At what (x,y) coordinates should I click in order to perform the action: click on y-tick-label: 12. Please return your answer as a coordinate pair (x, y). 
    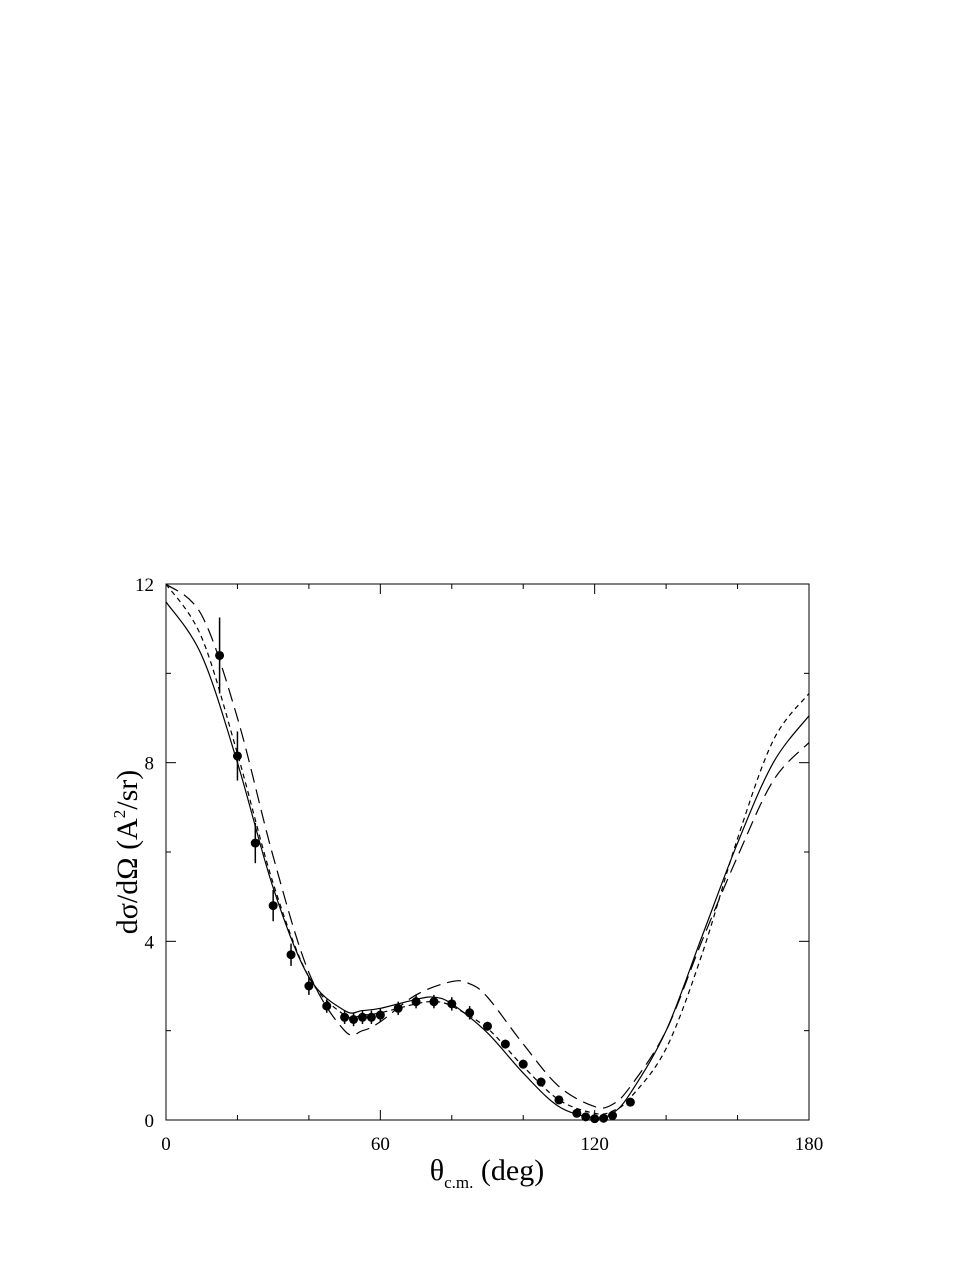
    Looking at the image, I should click on (144, 585).